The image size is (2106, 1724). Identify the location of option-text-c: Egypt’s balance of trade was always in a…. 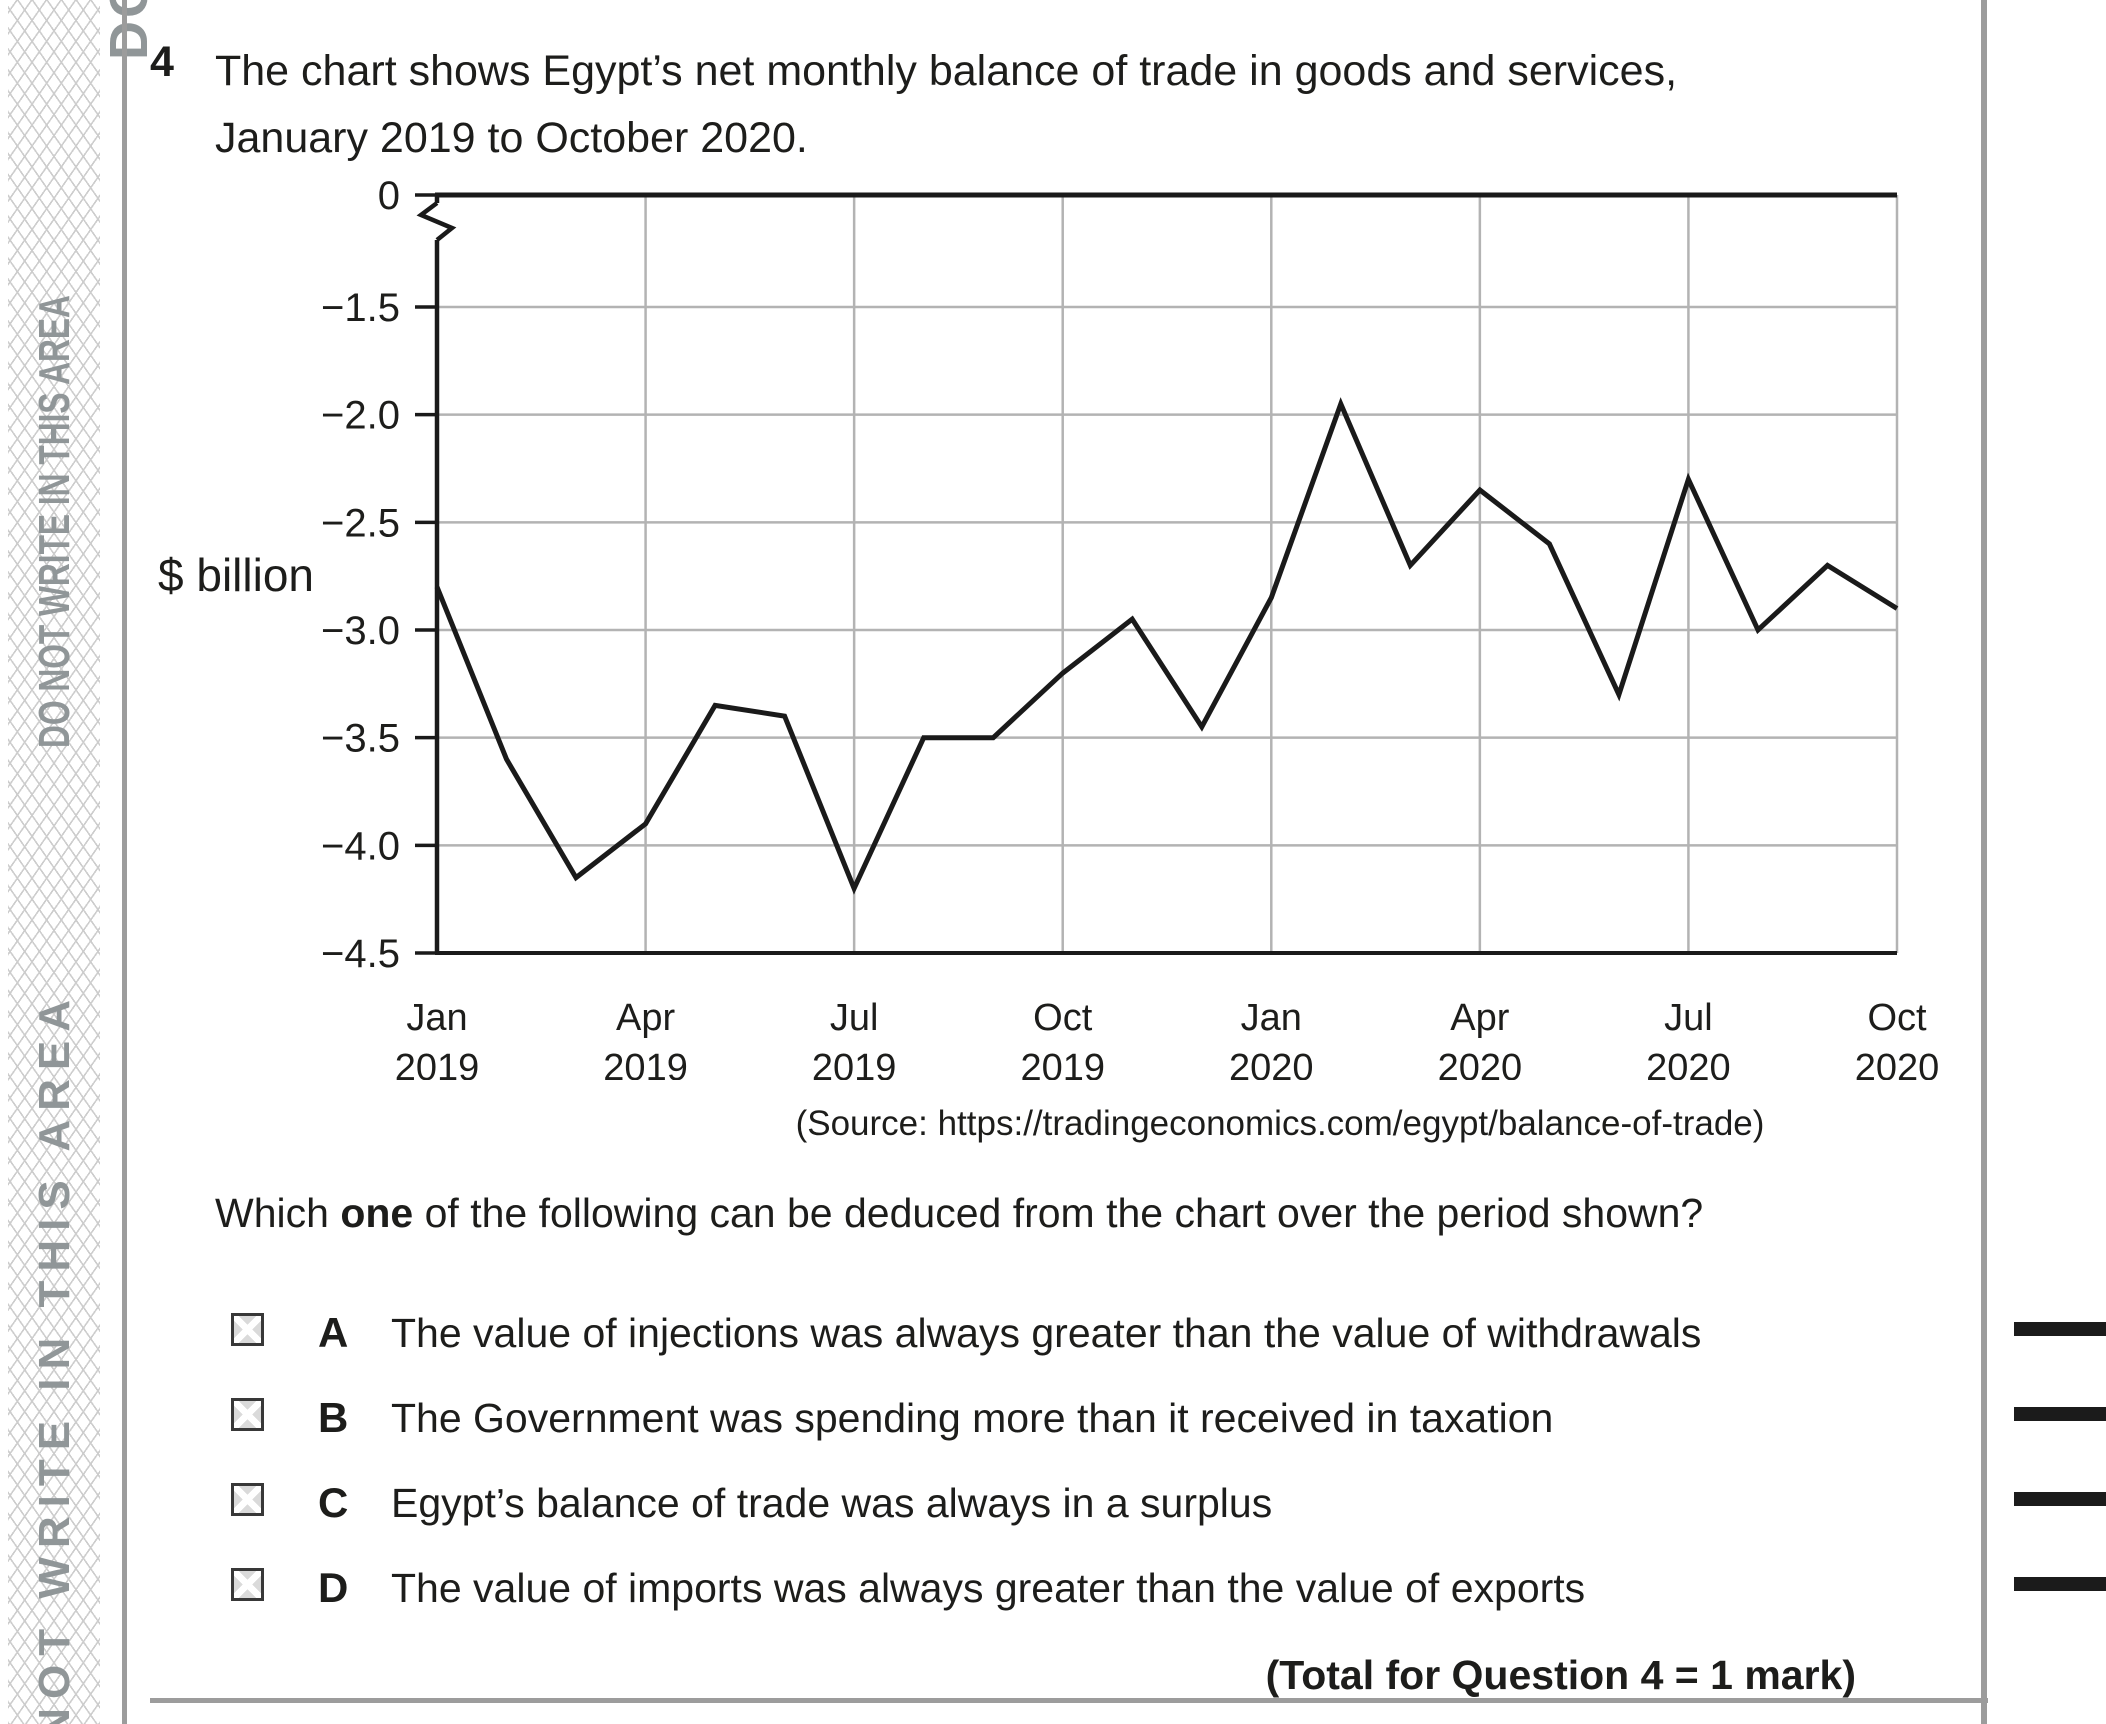
(832, 1503).